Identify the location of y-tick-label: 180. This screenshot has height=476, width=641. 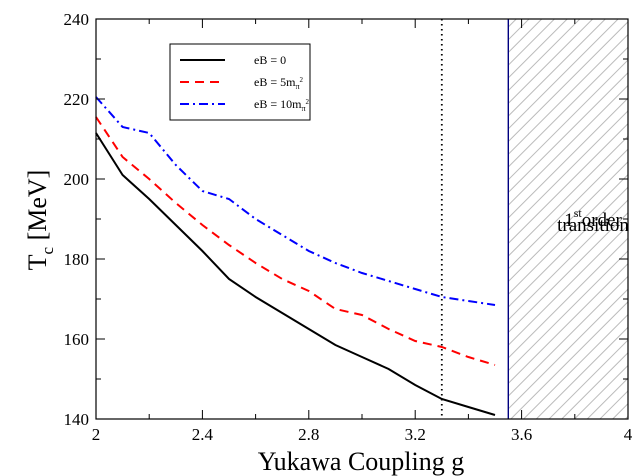
(77, 259).